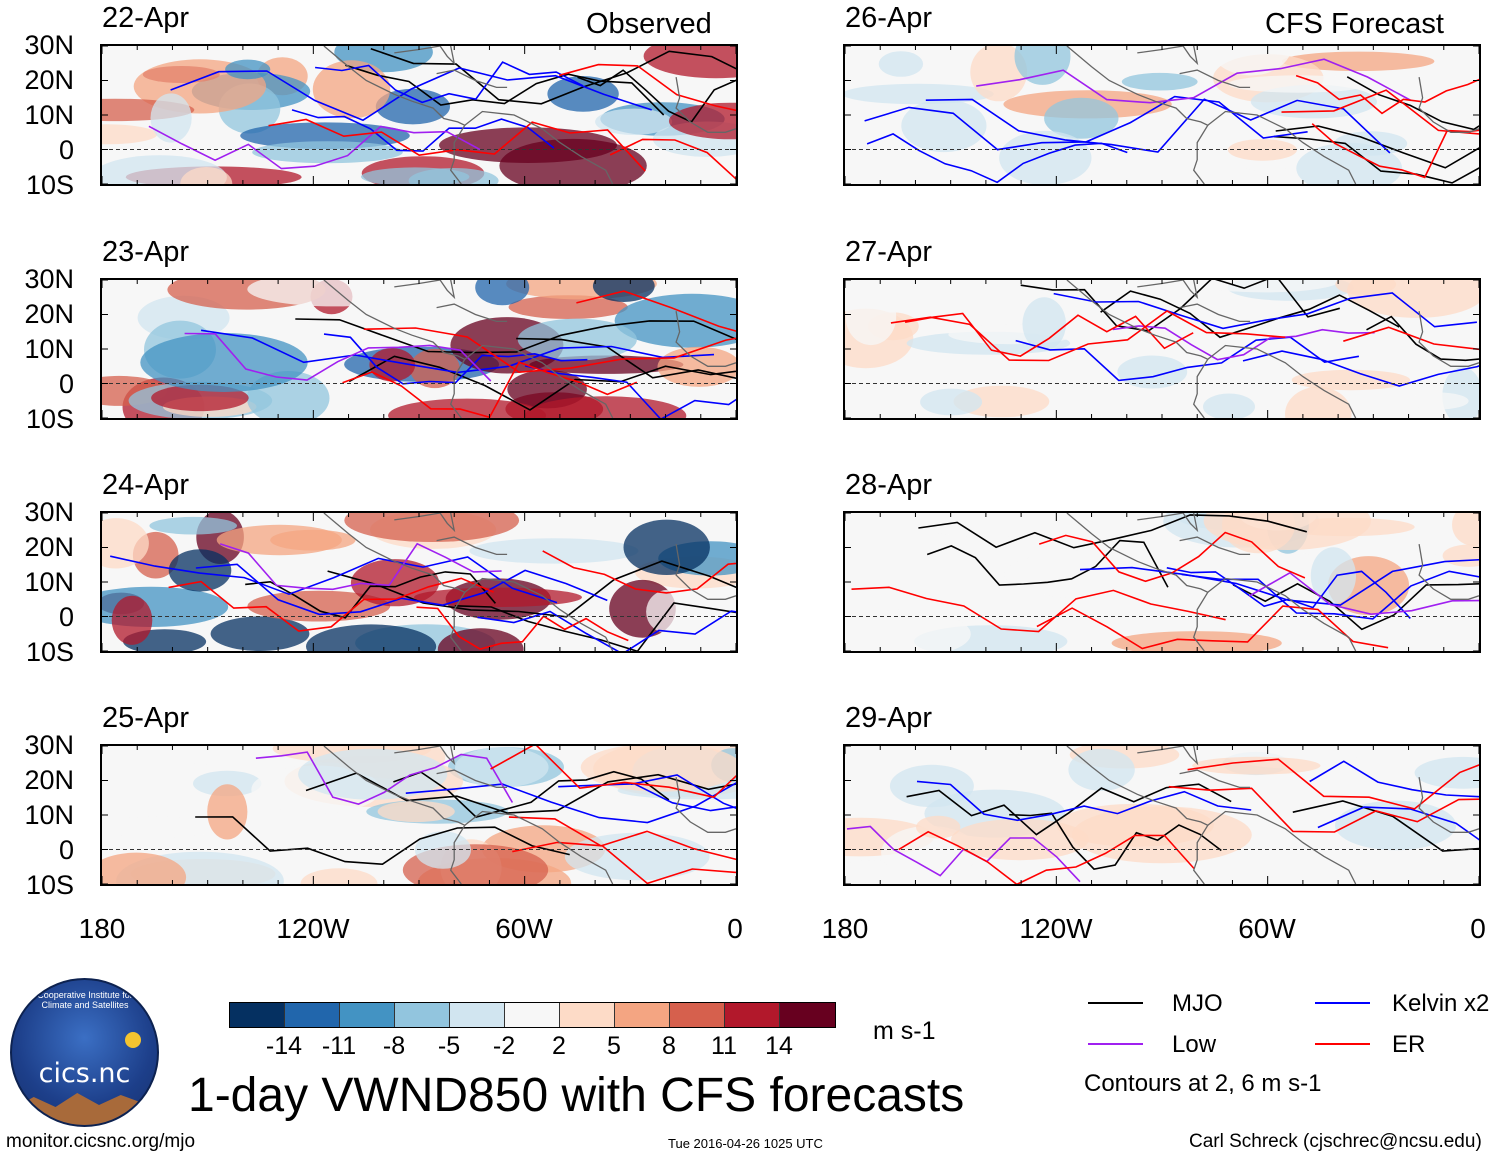 The width and height of the screenshot is (1510, 1158). Describe the element at coordinates (284, 1046) in the screenshot. I see `colorbar-tick: -14` at that location.